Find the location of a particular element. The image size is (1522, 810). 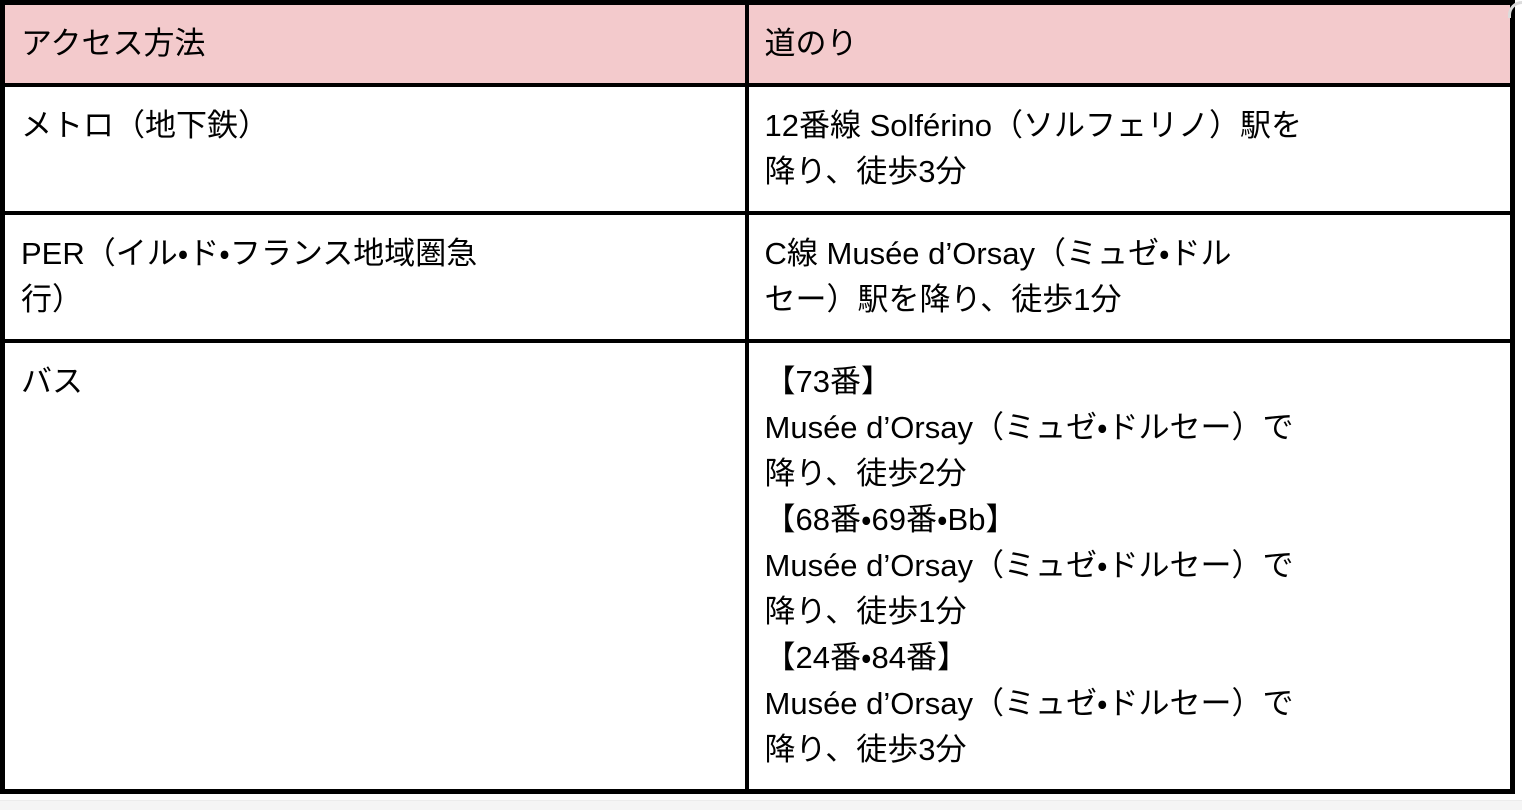

cell-route-per: C線 Musée d’Orsay（ミュゼ・ドル セー）駅を降り、徒歩1分 is located at coordinates (1129, 277).